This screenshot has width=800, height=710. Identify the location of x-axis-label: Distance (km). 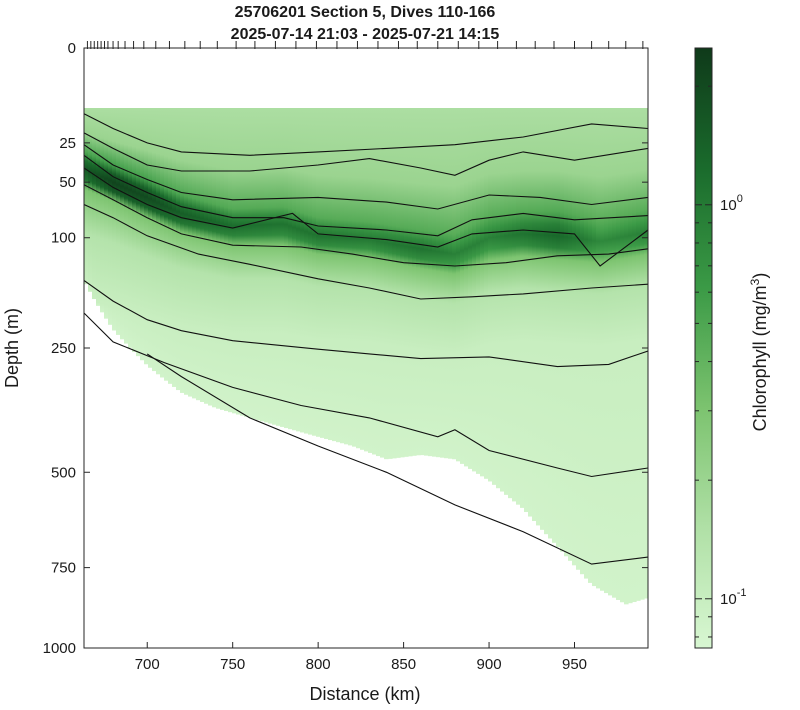
(364, 694).